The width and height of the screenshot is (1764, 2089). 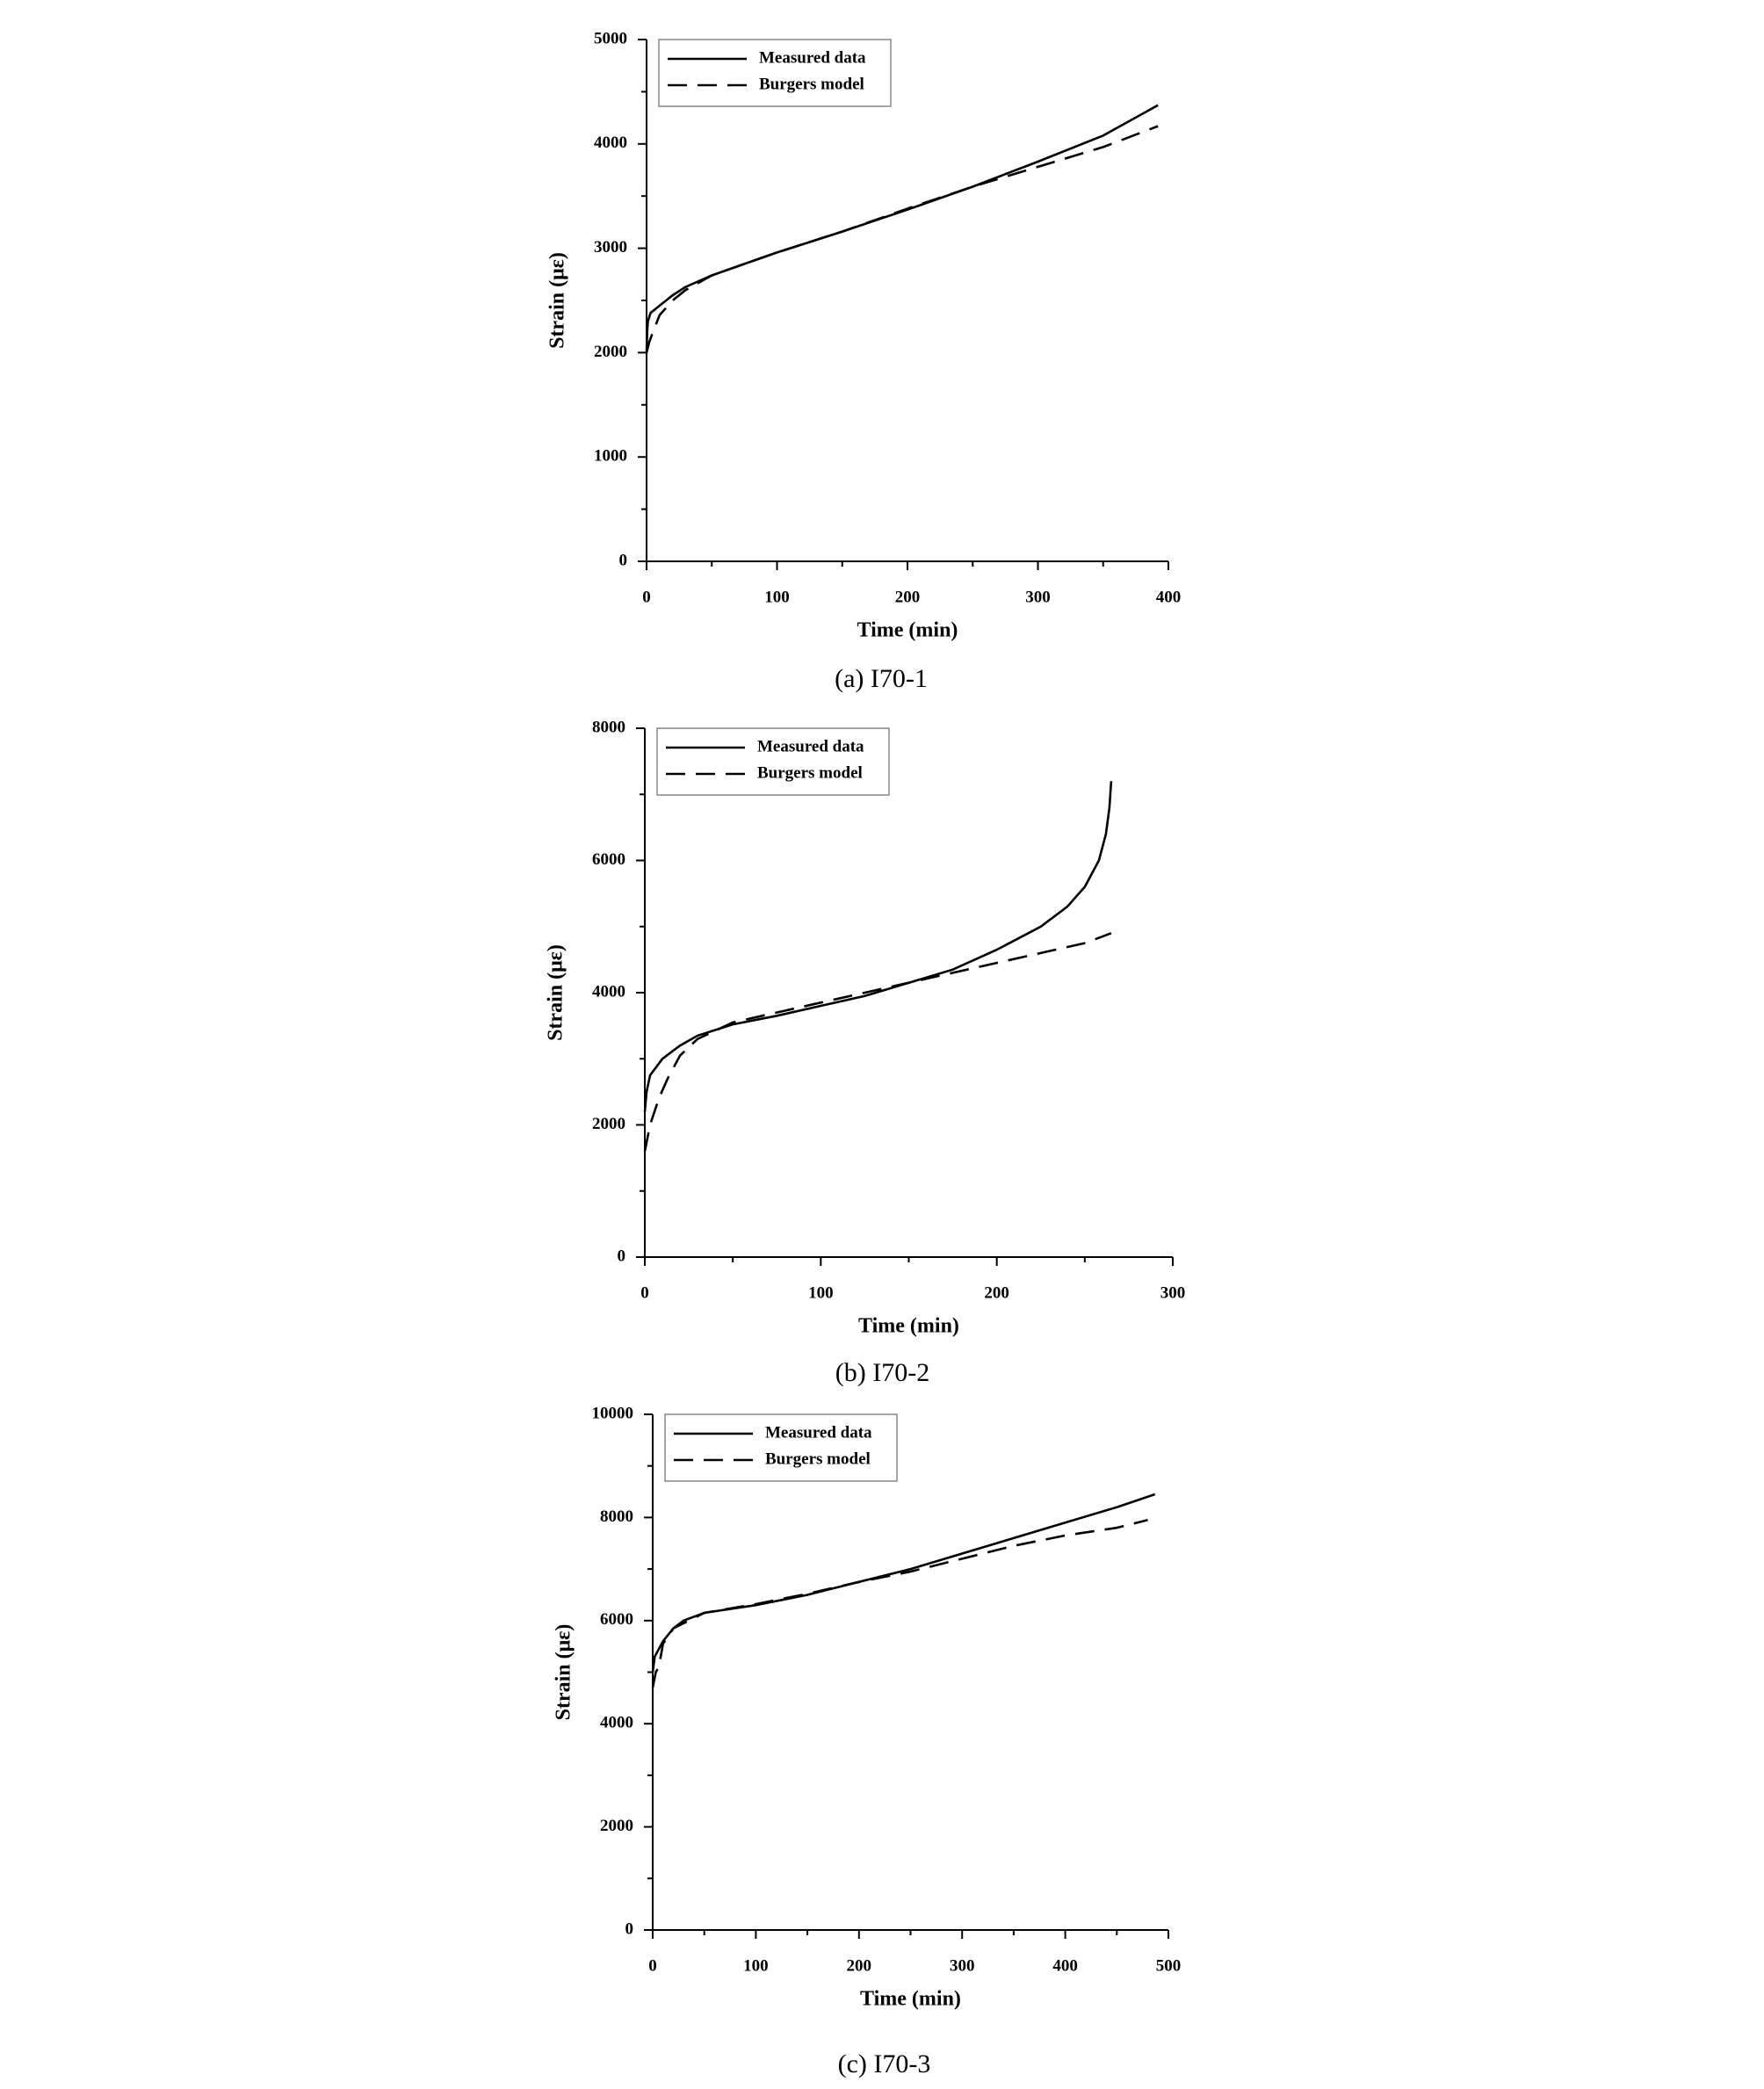 What do you see at coordinates (610, 38) in the screenshot?
I see `y-tick-label: 5000` at bounding box center [610, 38].